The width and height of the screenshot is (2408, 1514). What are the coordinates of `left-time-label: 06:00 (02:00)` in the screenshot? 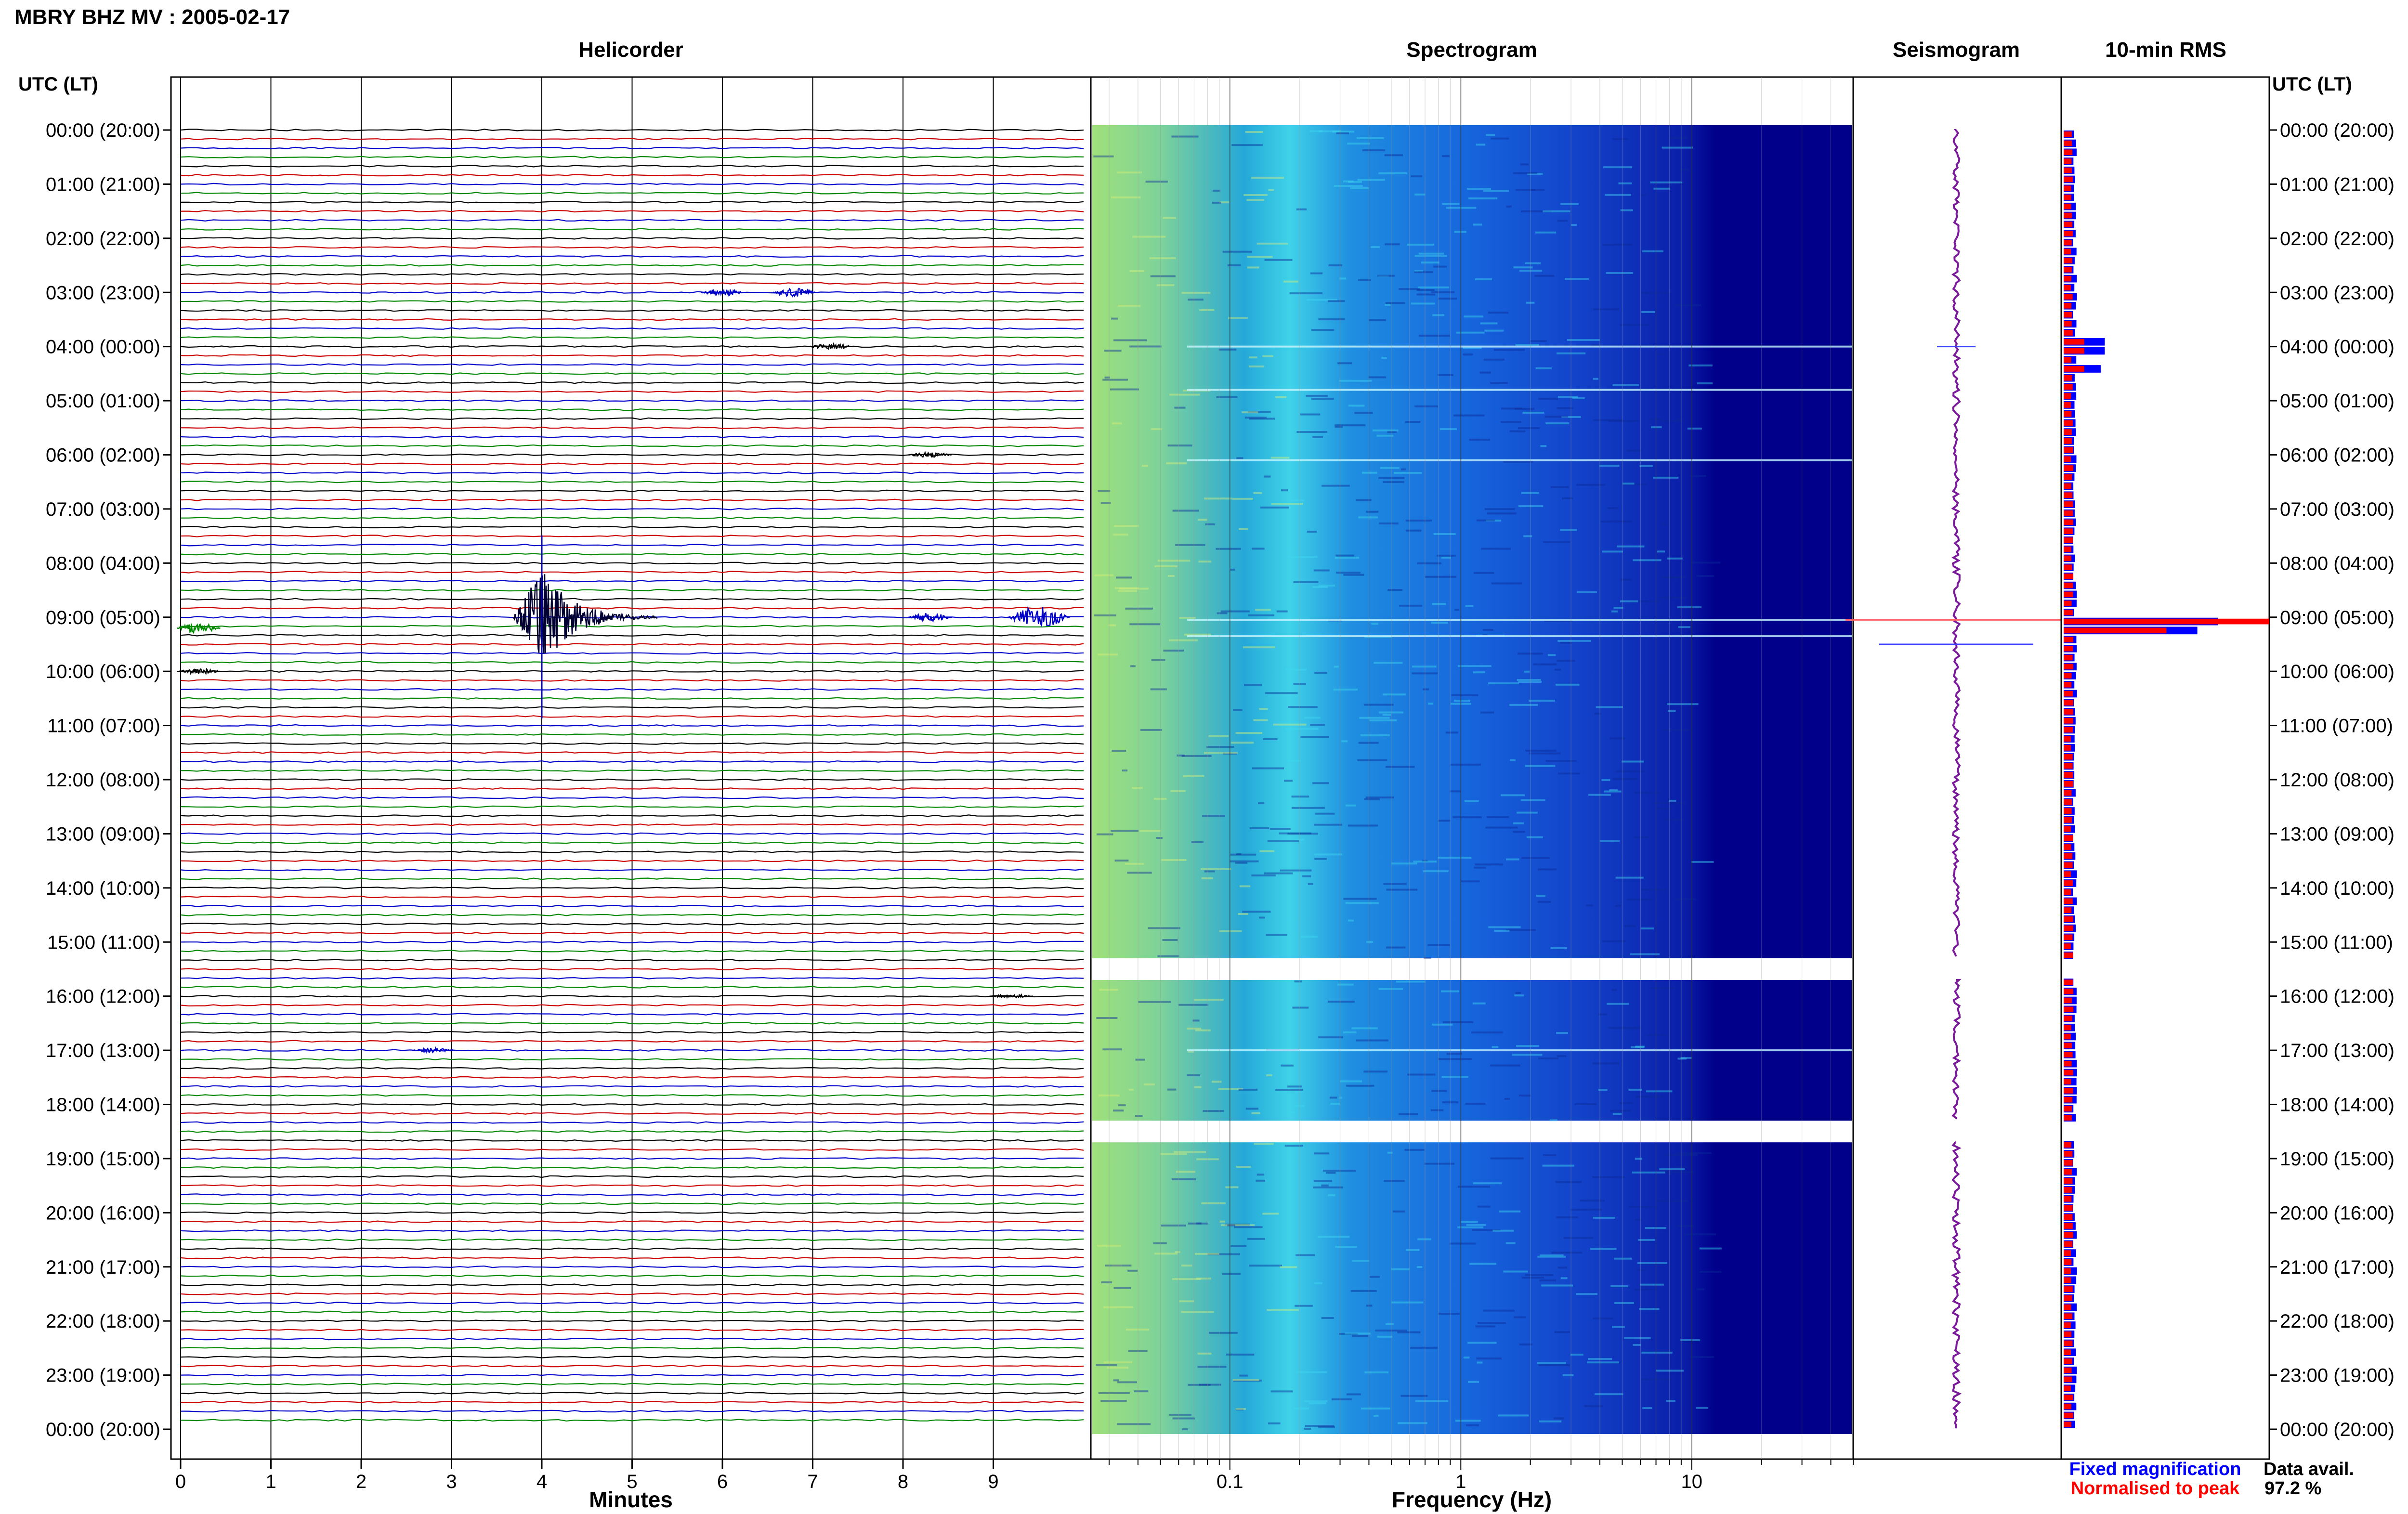 It's located at (103, 455).